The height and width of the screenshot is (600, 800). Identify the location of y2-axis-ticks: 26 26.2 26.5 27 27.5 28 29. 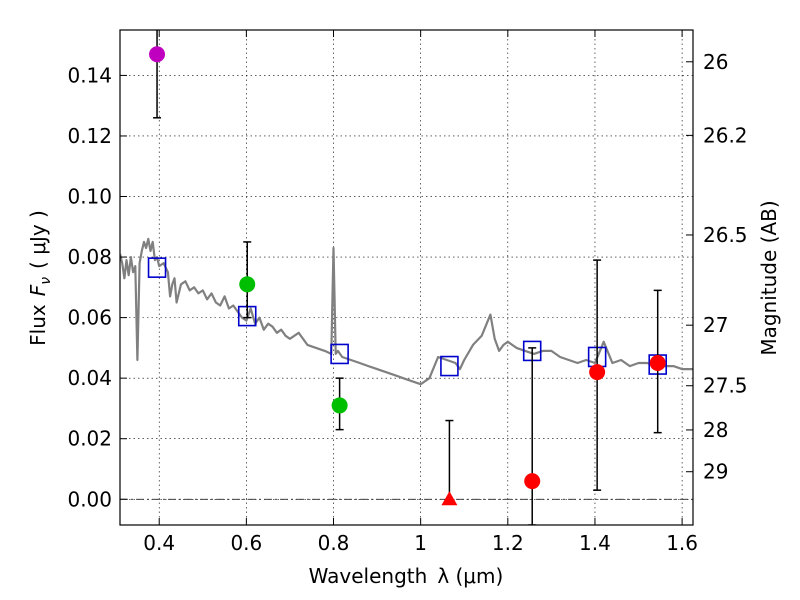
(717, 267).